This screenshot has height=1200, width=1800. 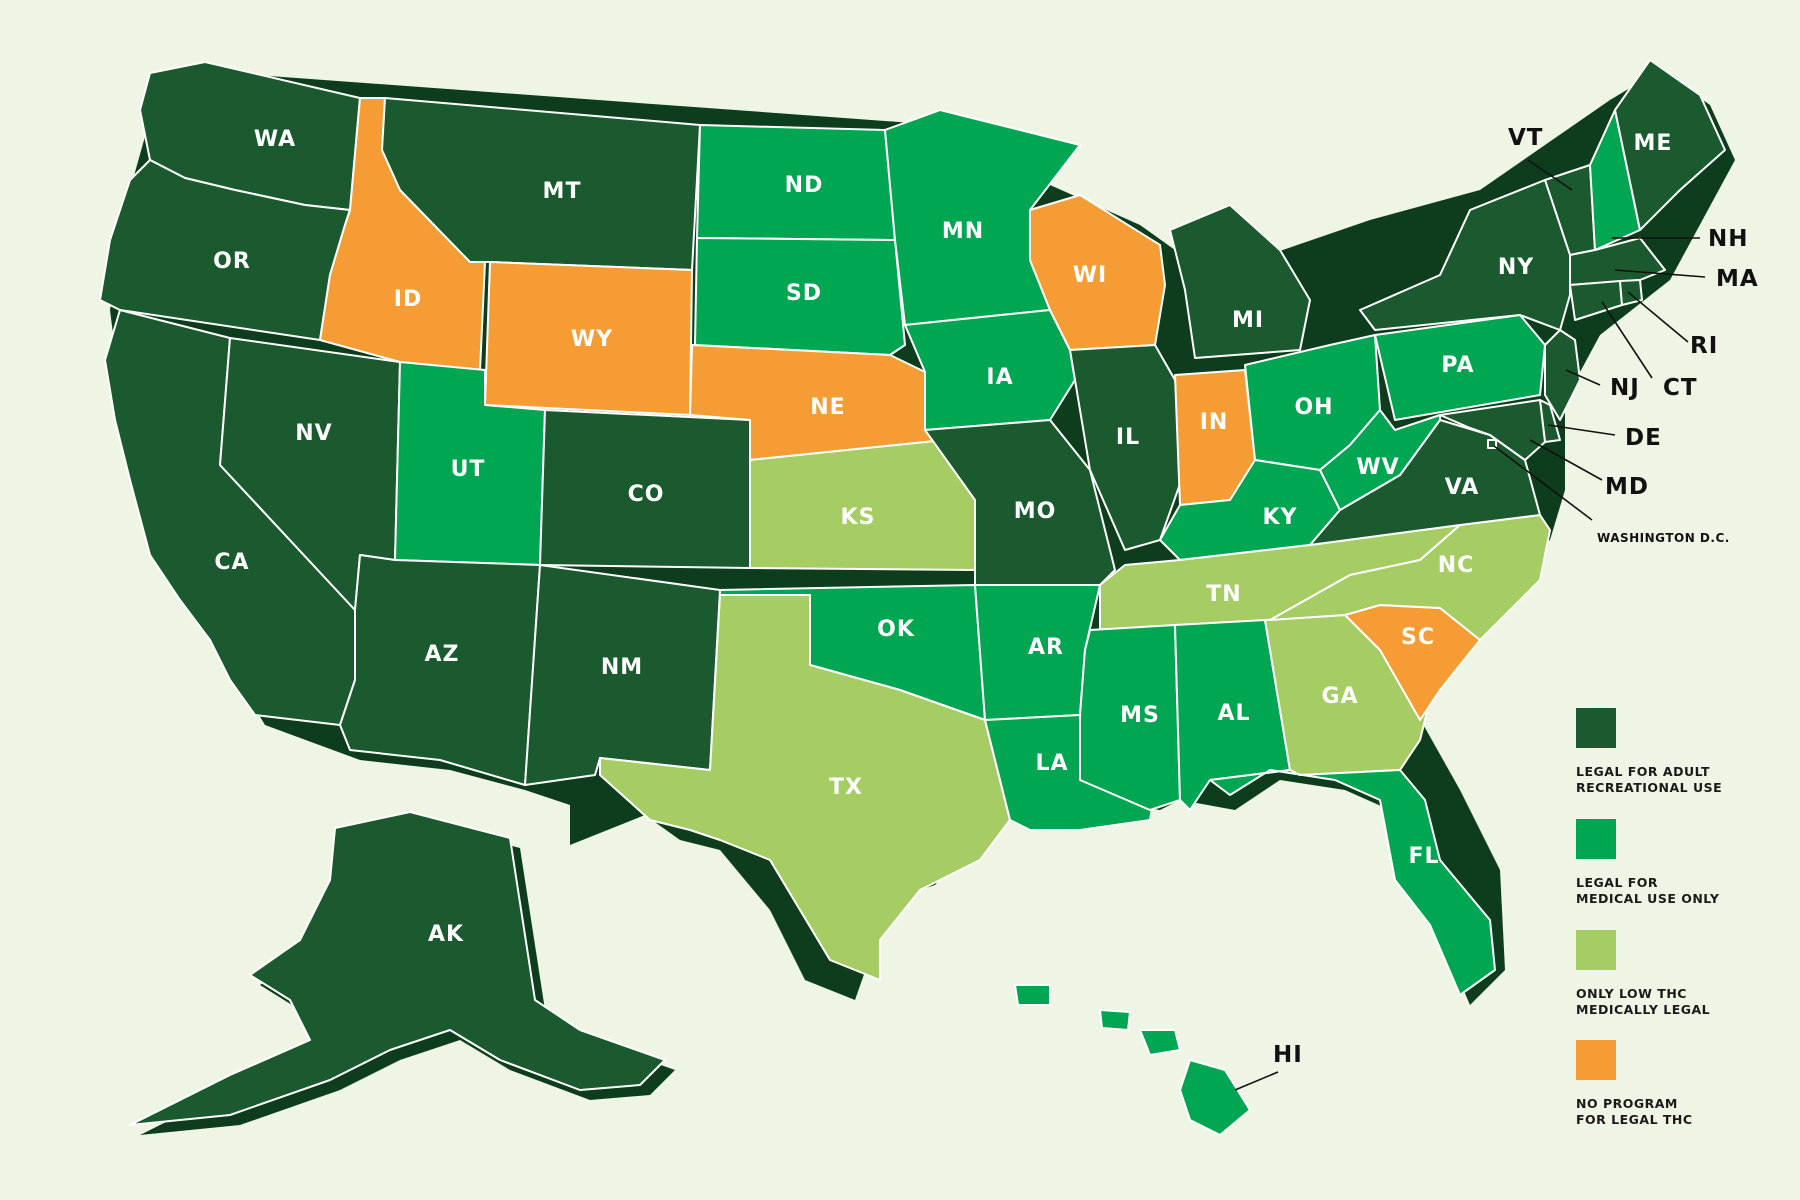 I want to click on legend-item-low-thc: ONLY LOW THC MEDICALLY LEGAL, so click(x=1643, y=973).